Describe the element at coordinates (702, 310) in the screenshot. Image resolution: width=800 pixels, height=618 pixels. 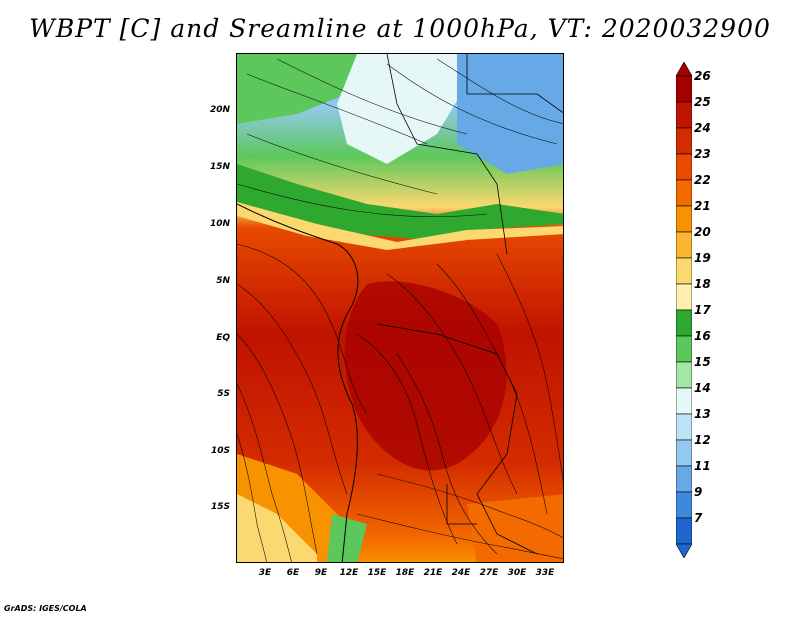
I see `colorbar-label: 17` at that location.